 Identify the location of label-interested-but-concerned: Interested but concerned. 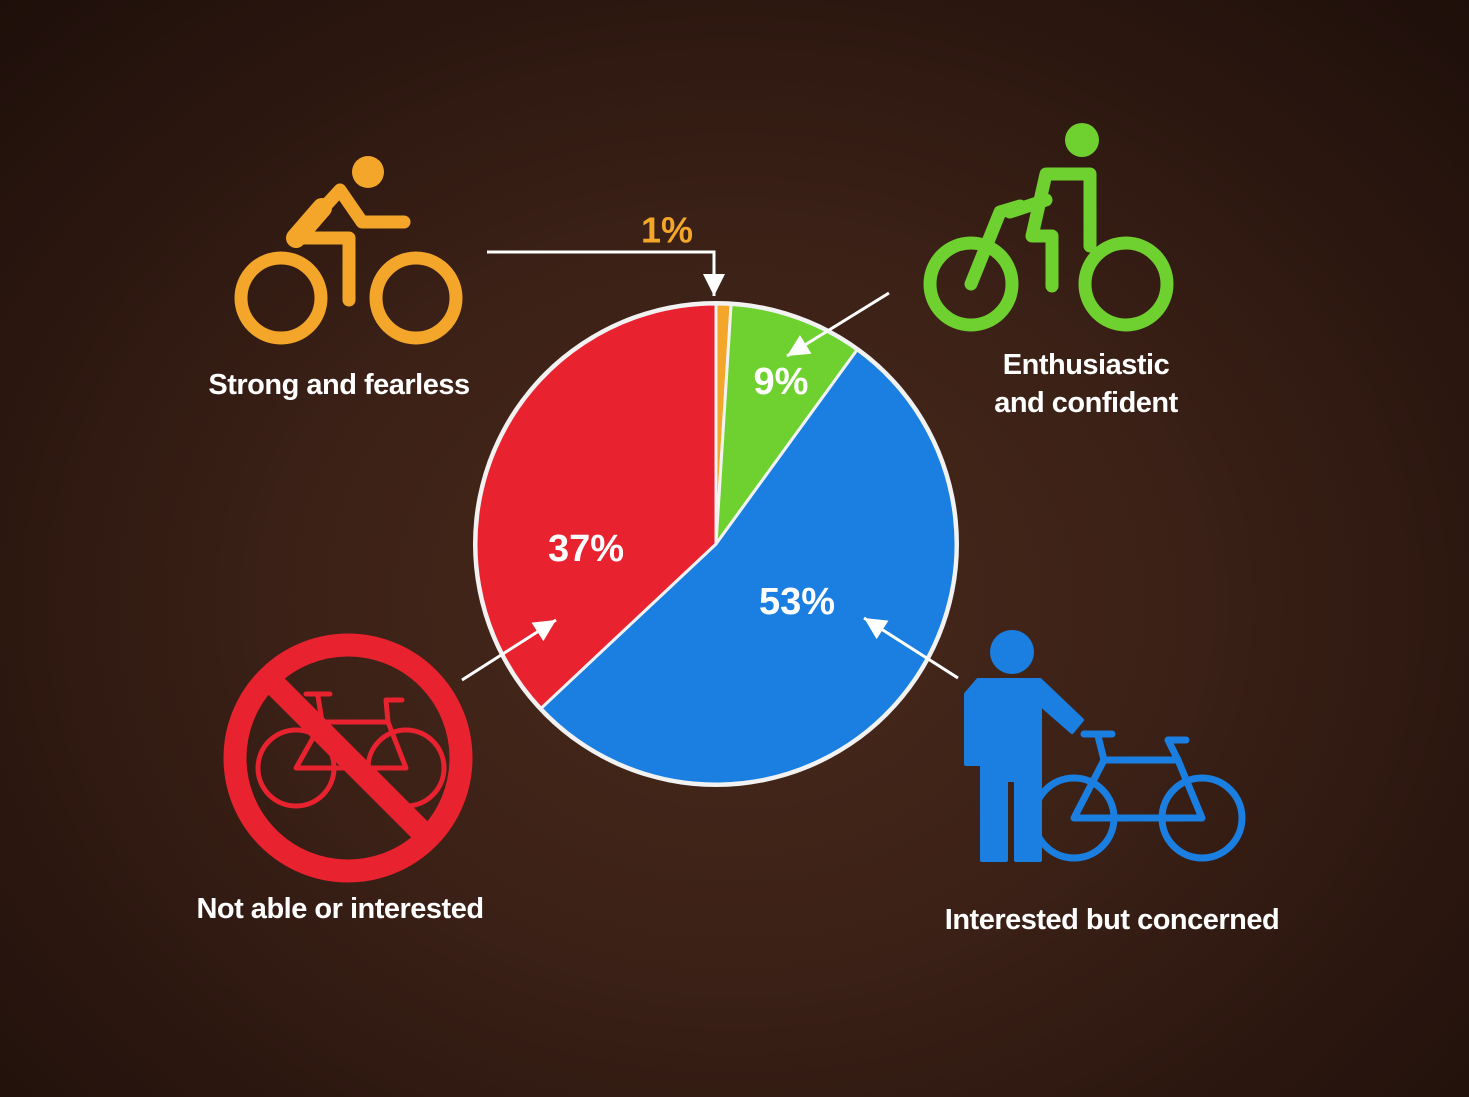
(1112, 920).